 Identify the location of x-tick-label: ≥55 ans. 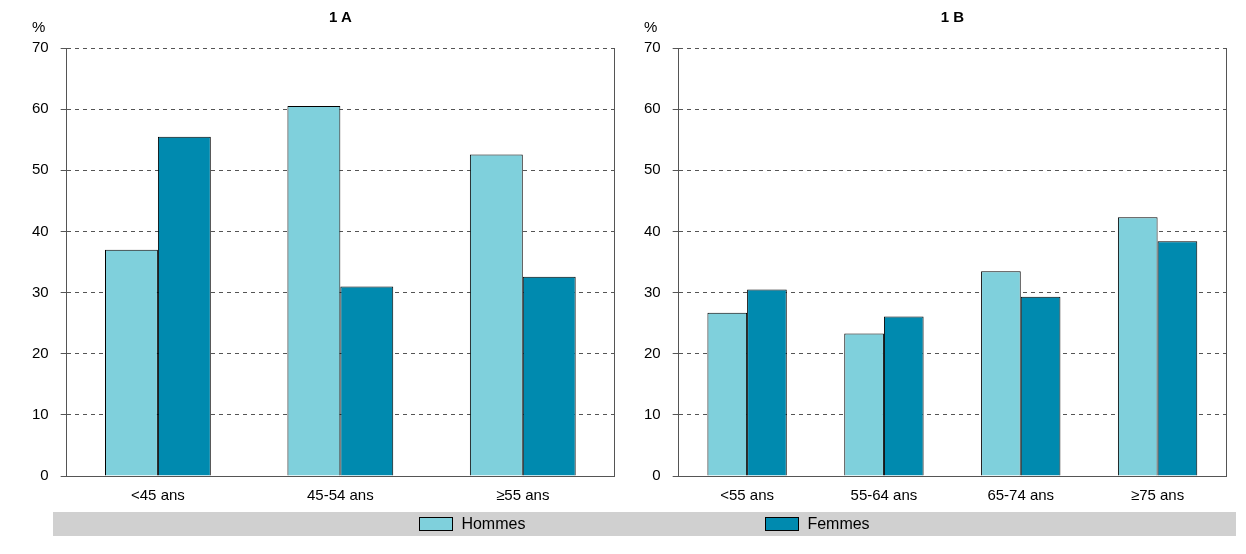
(523, 495).